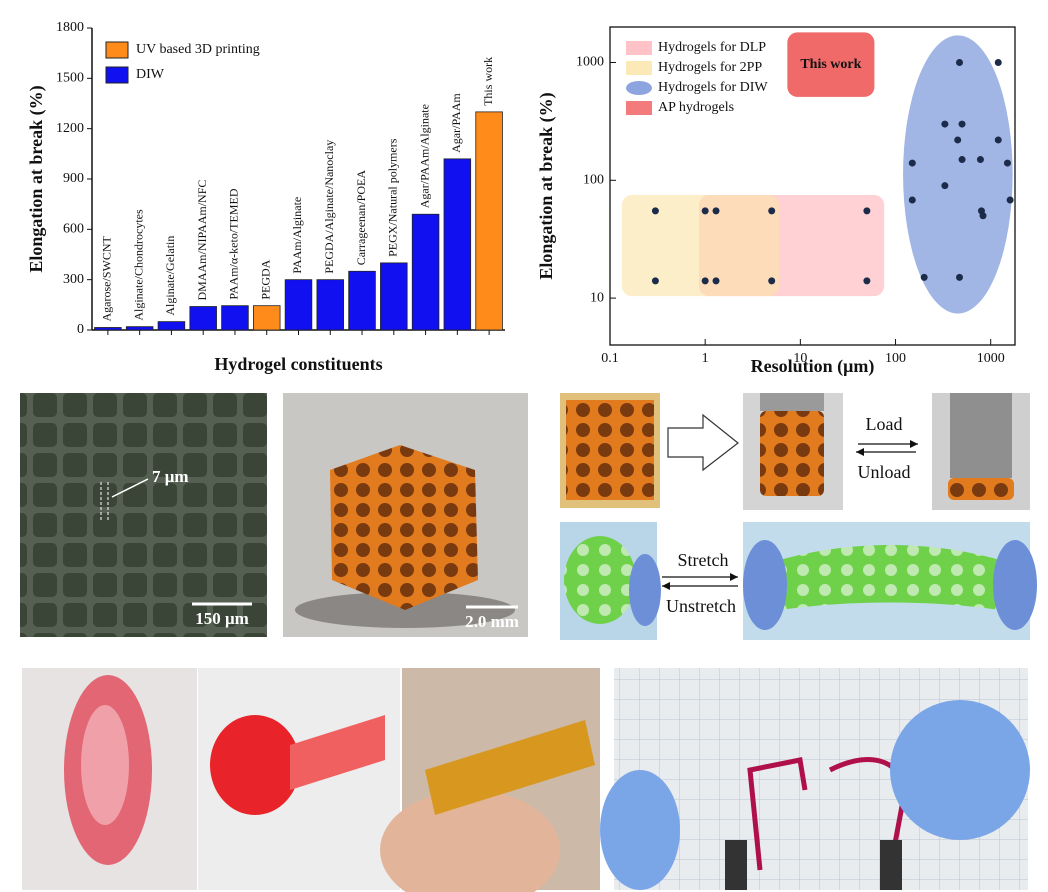 The width and height of the screenshot is (1048, 892). Describe the element at coordinates (170, 276) in the screenshot. I see `category-label: Alginate/Gelatin` at that location.